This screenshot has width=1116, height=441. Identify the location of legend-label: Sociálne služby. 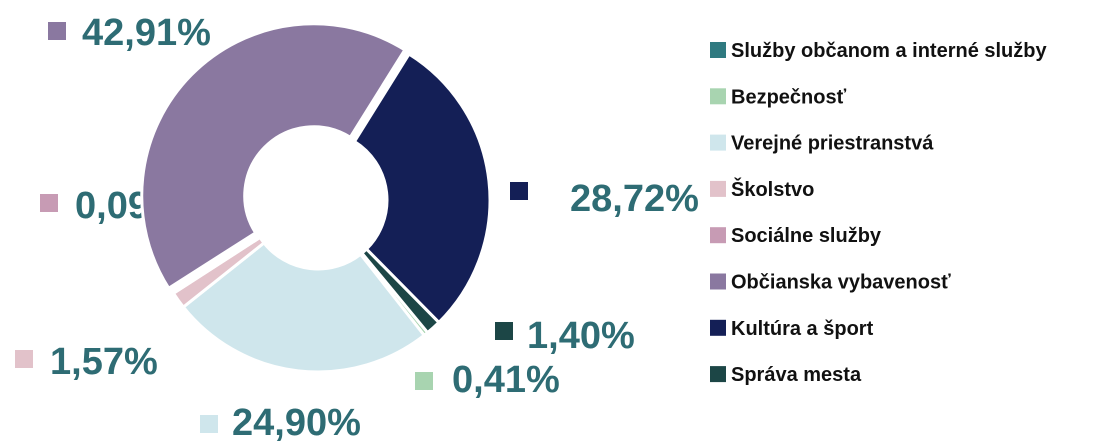
(806, 236).